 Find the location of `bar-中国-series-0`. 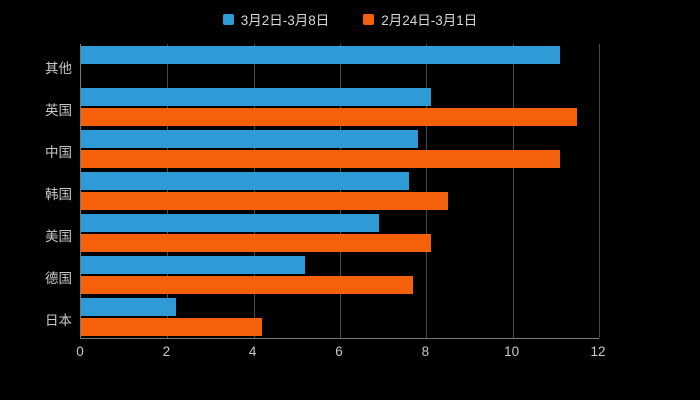

bar-中国-series-0 is located at coordinates (249, 139).